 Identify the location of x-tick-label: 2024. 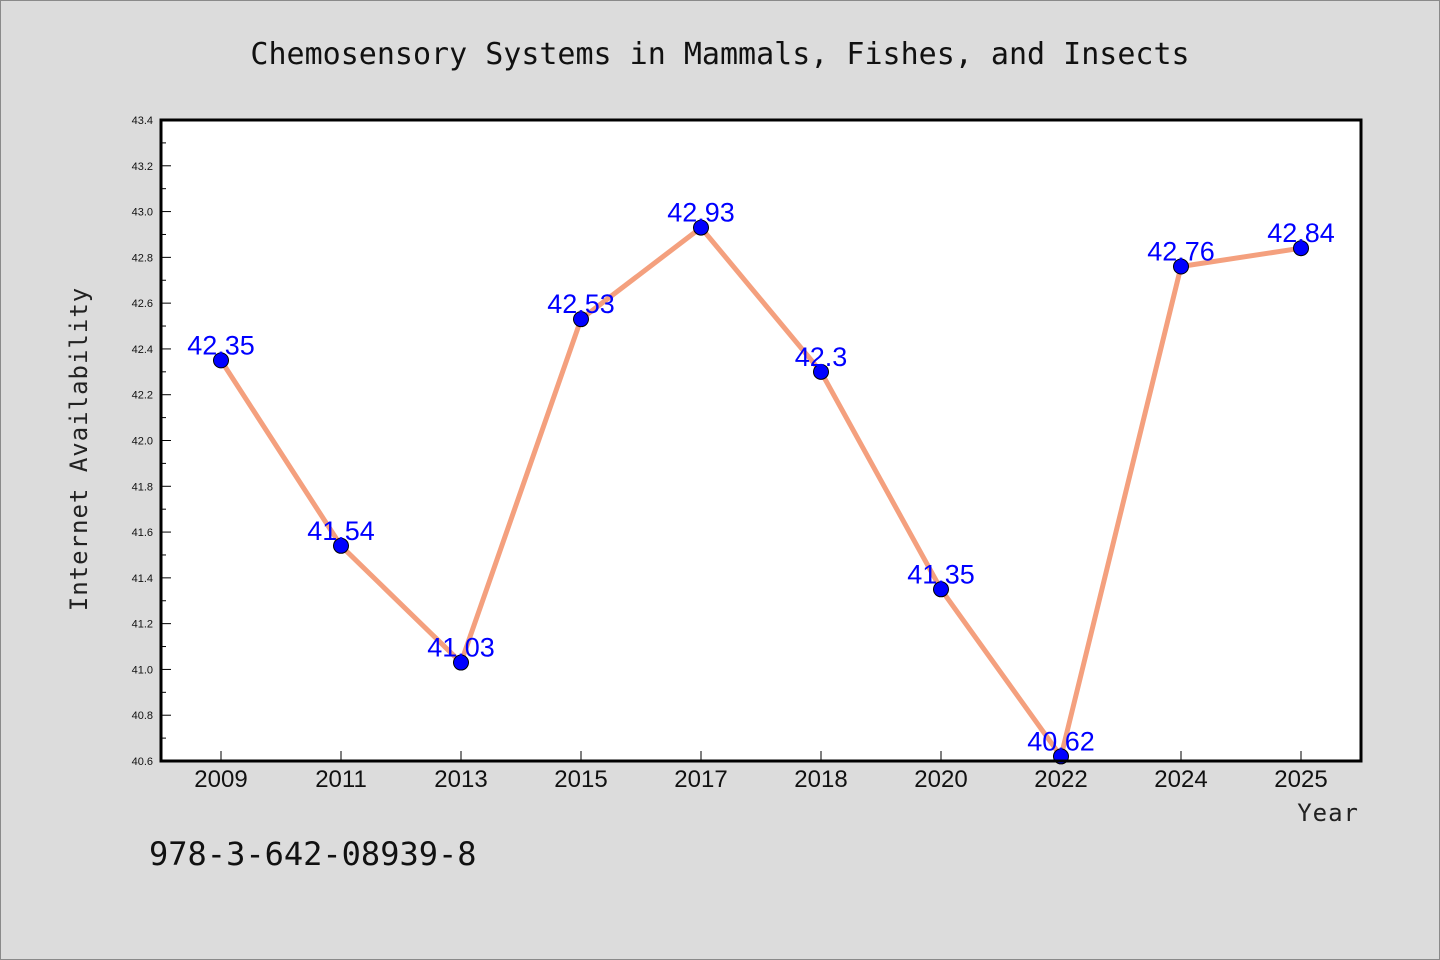
(1180, 779).